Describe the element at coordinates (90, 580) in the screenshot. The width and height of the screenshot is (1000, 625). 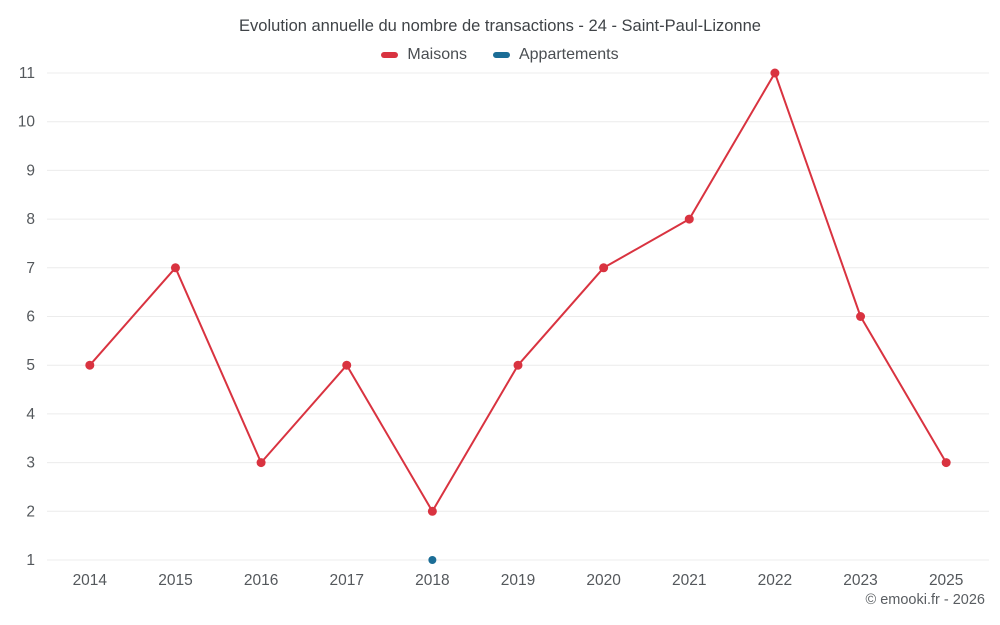
I see `x-axis-label: 2014` at that location.